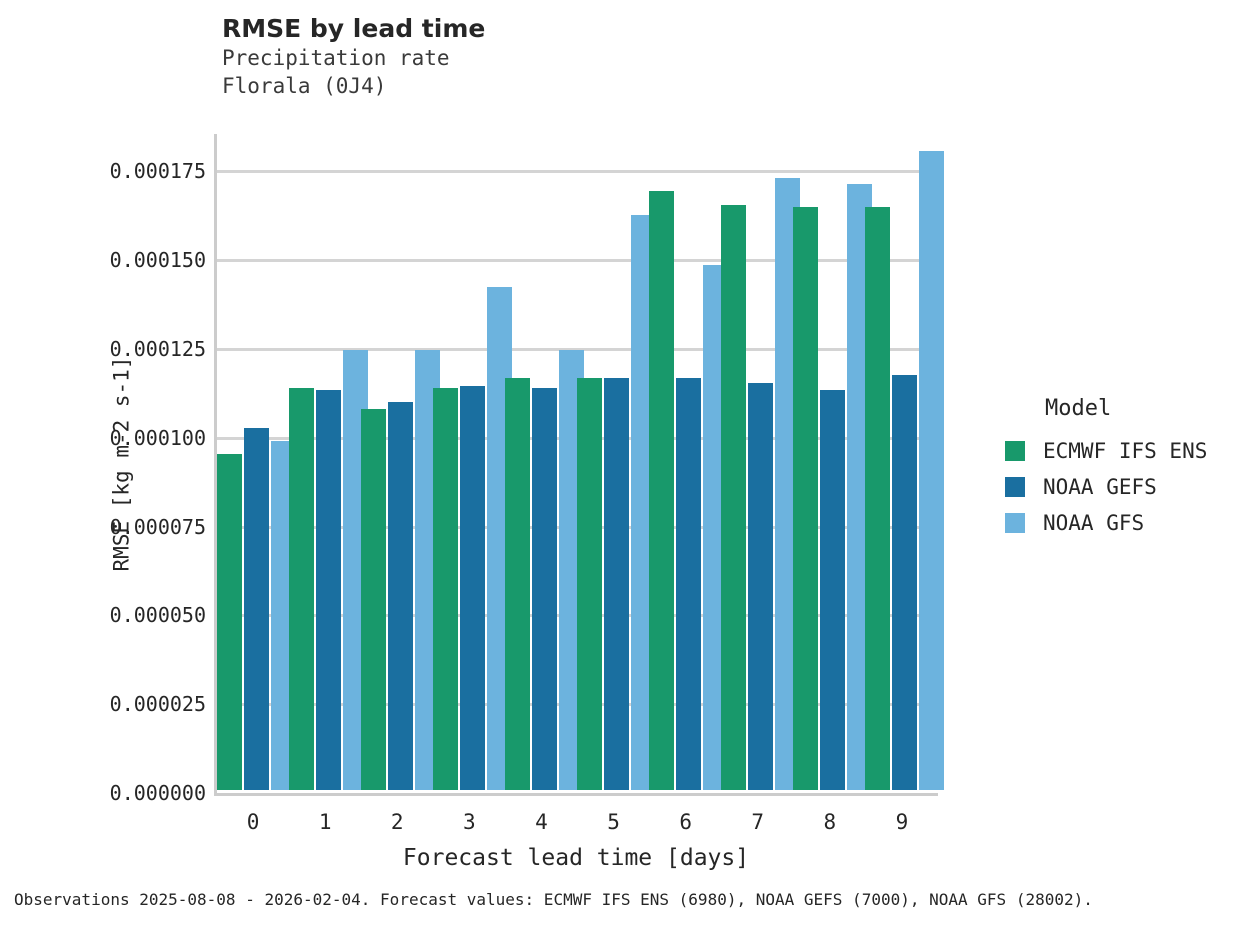 This screenshot has width=1241, height=928. Describe the element at coordinates (1125, 451) in the screenshot. I see `legend-item-label: ECMWF IFS ENS` at that location.